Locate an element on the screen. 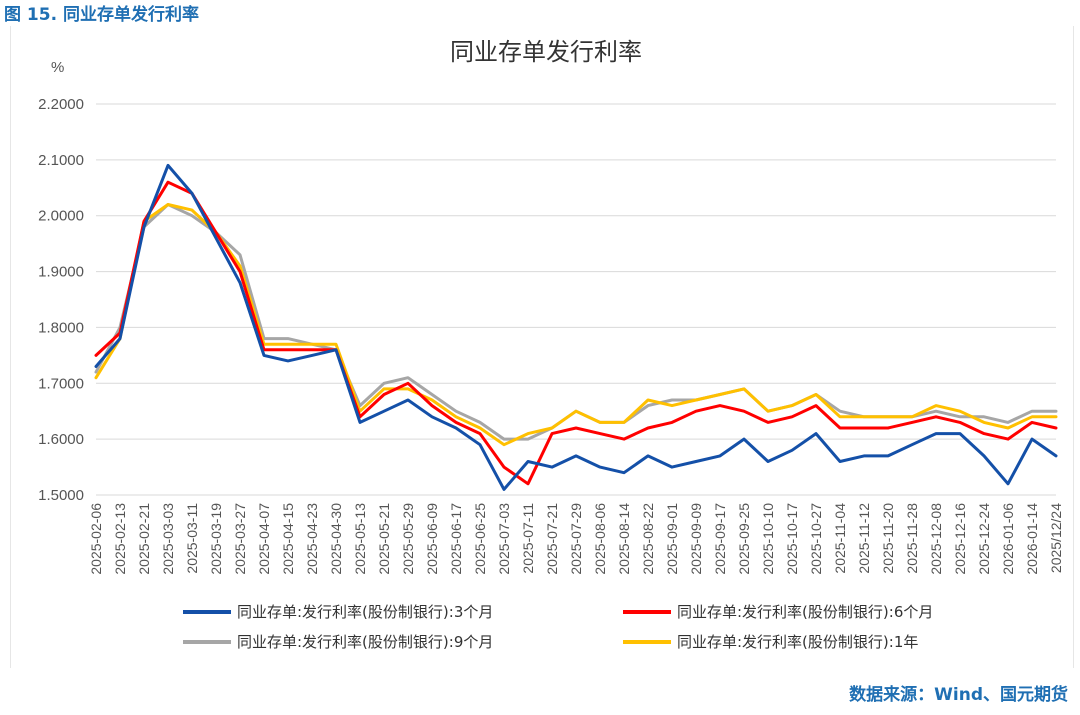 The width and height of the screenshot is (1080, 715). x-tick-label: 2026-01-14 is located at coordinates (1032, 539).